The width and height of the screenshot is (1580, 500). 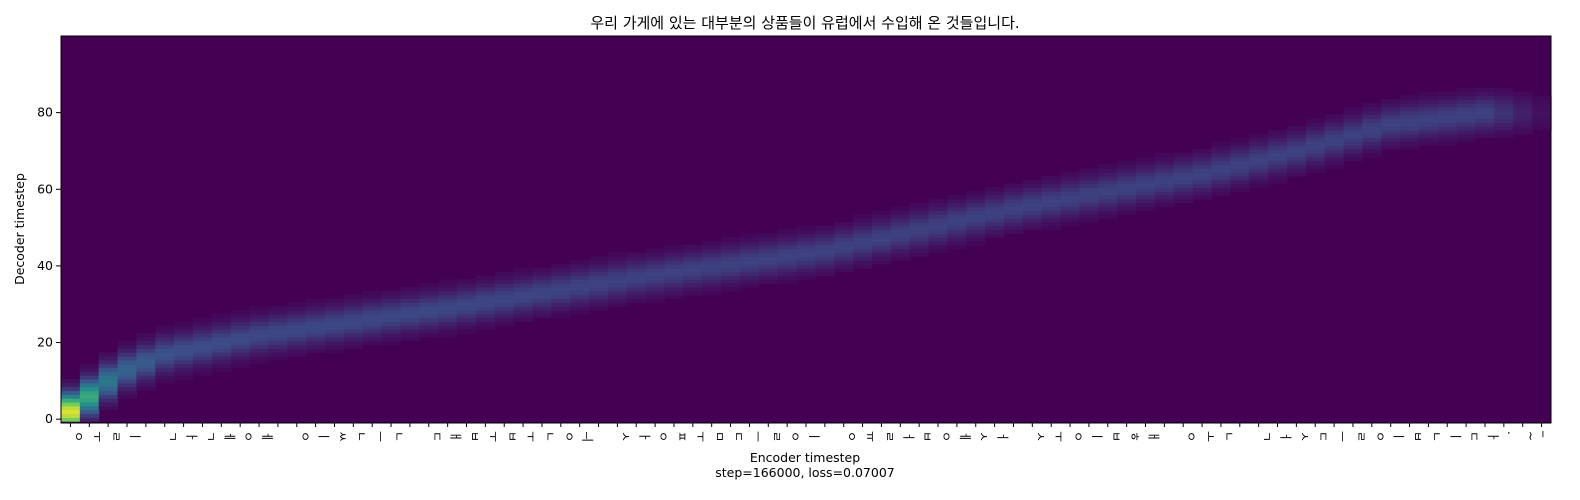 I want to click on y-tick-label: 40, so click(x=45, y=265).